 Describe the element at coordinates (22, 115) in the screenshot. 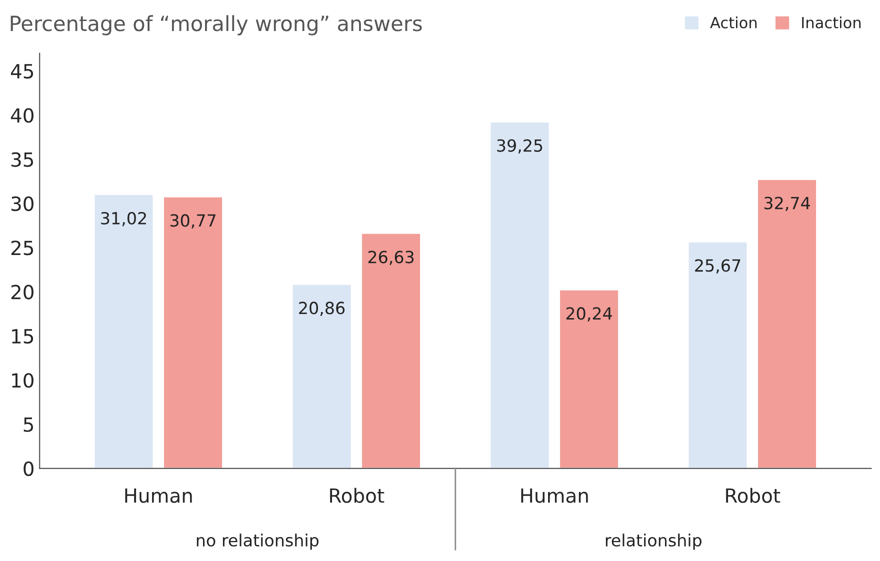

I see `y-tick-label: 40` at that location.